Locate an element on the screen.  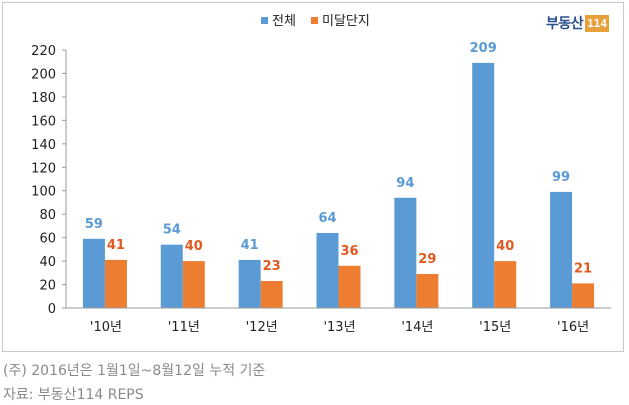
brand-logo: 부동산 114 is located at coordinates (578, 23).